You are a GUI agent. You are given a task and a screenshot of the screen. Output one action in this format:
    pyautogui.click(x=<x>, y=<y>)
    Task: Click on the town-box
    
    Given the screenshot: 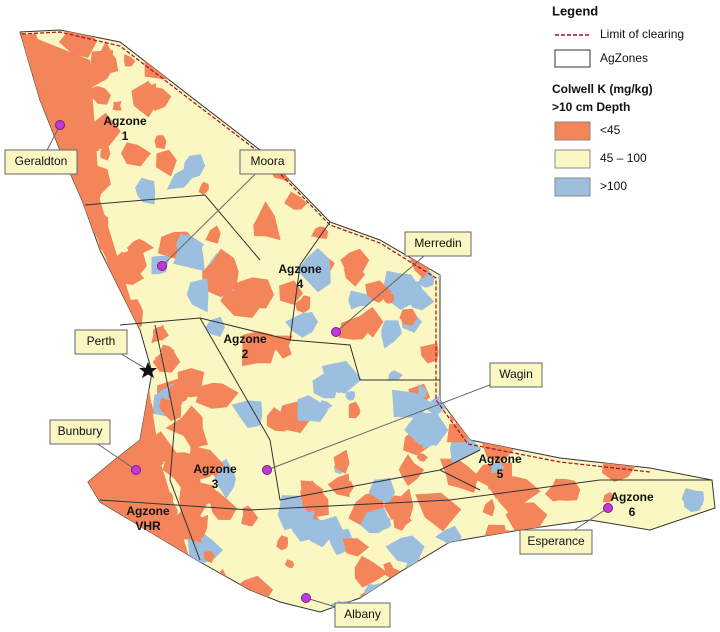 What is the action you would take?
    pyautogui.click(x=556, y=542)
    